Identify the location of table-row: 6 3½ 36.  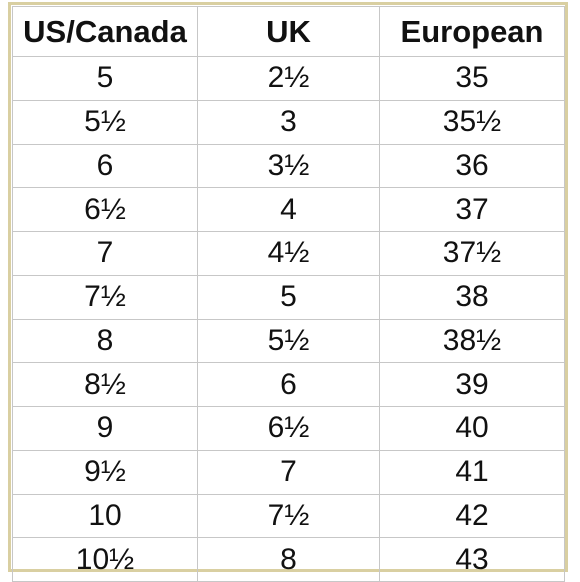
(288, 166).